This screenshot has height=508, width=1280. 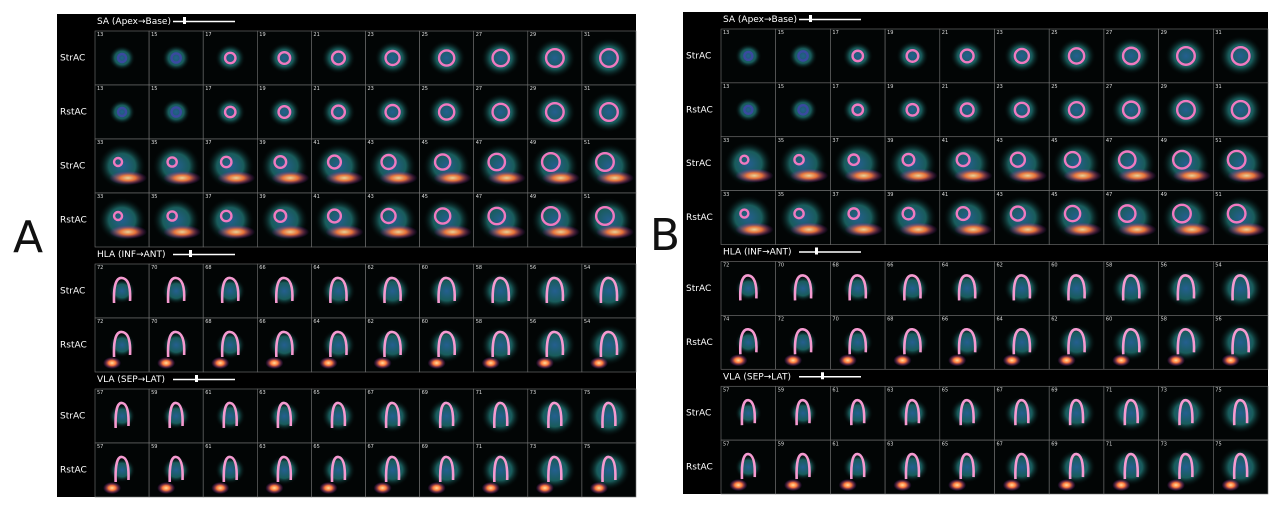 What do you see at coordinates (835, 33) in the screenshot?
I see `slice-number: 17` at bounding box center [835, 33].